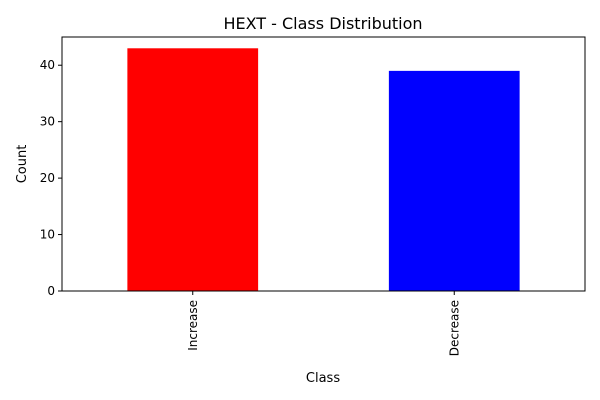 The image size is (600, 400). What do you see at coordinates (193, 170) in the screenshot?
I see `bar-increase` at bounding box center [193, 170].